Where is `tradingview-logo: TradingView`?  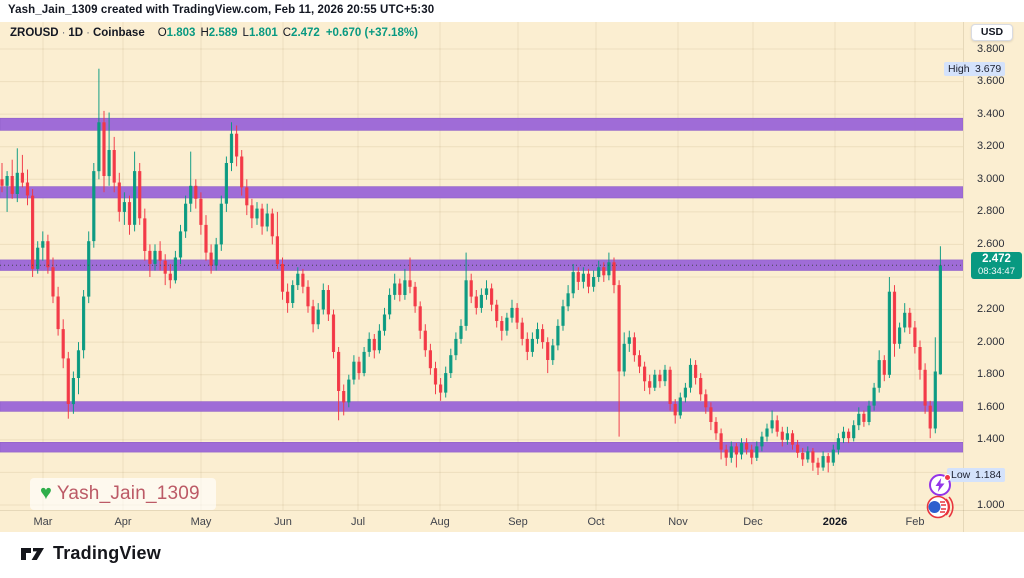 tradingview-logo: TradingView is located at coordinates (90, 553).